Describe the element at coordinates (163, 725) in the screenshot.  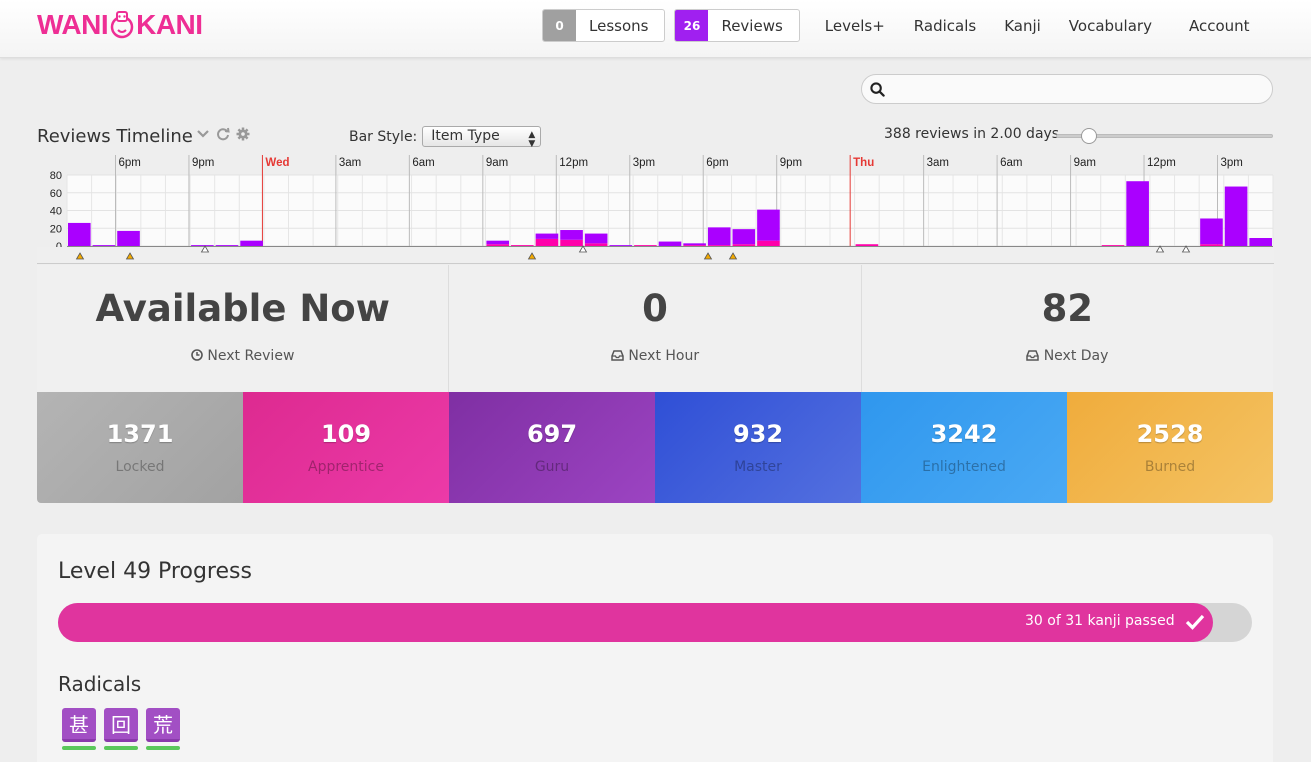
I see `radical-glyph: 荒` at that location.